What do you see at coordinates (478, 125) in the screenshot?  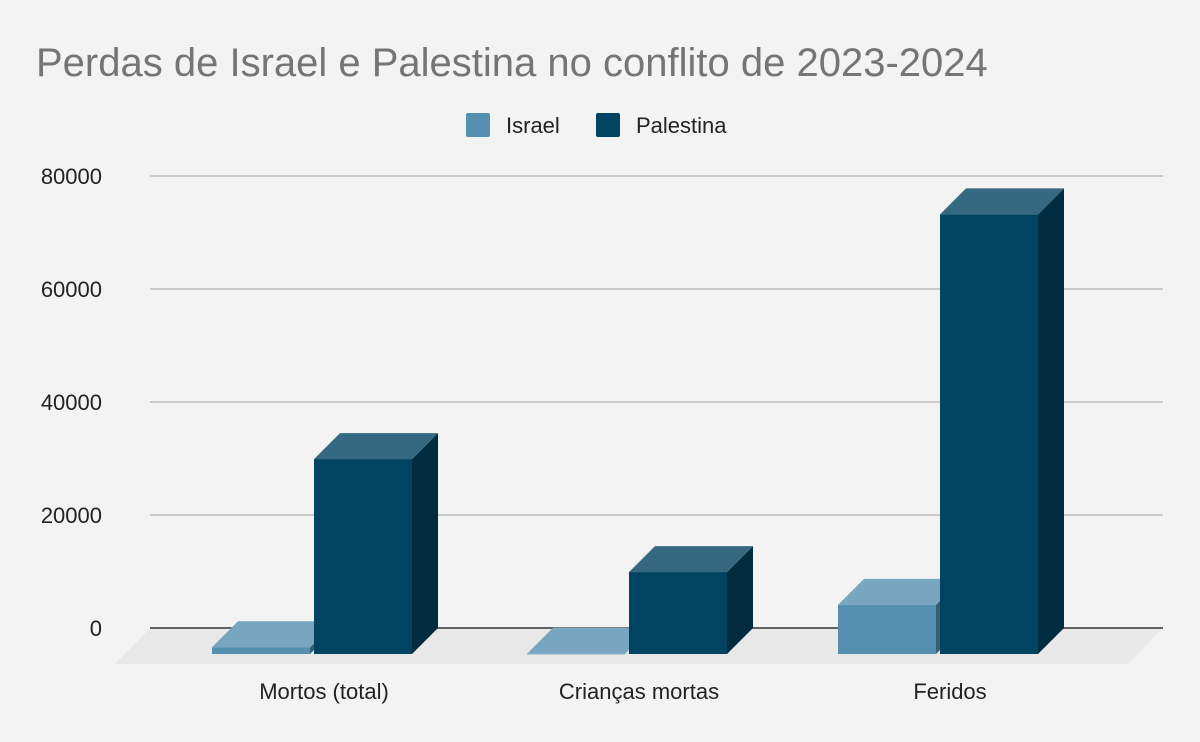 I see `legend-swatch-israel` at bounding box center [478, 125].